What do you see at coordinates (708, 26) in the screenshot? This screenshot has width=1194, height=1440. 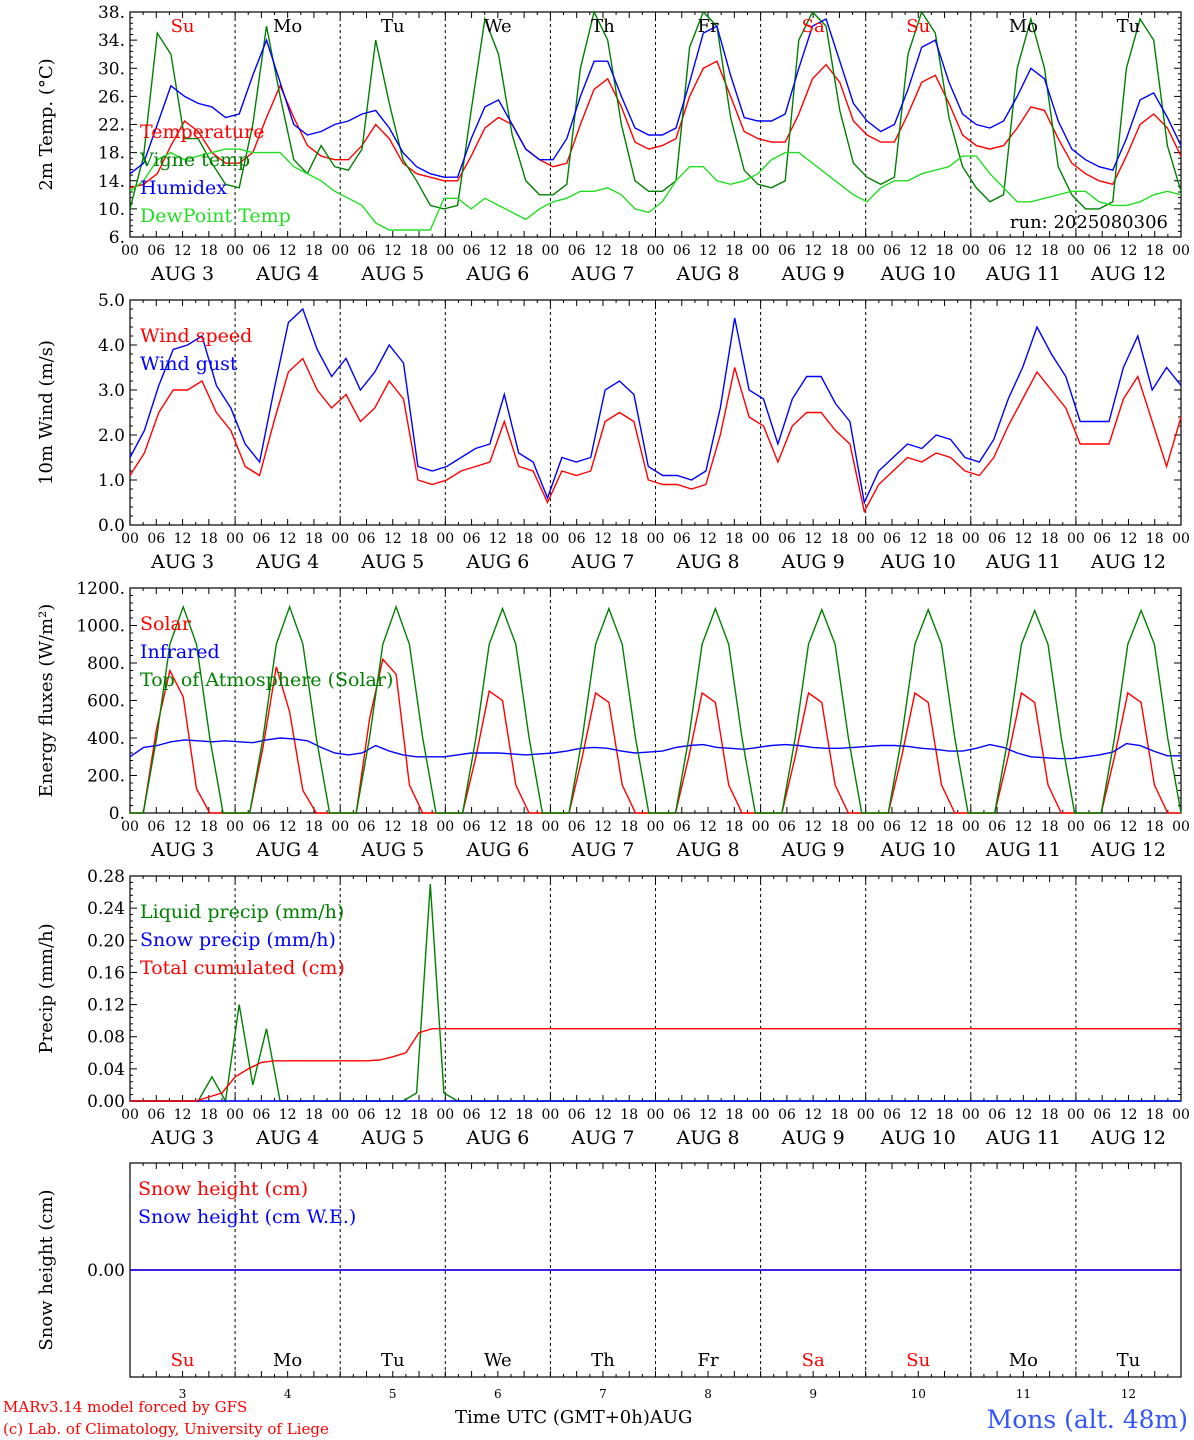 I see `day-name-label: Fr` at bounding box center [708, 26].